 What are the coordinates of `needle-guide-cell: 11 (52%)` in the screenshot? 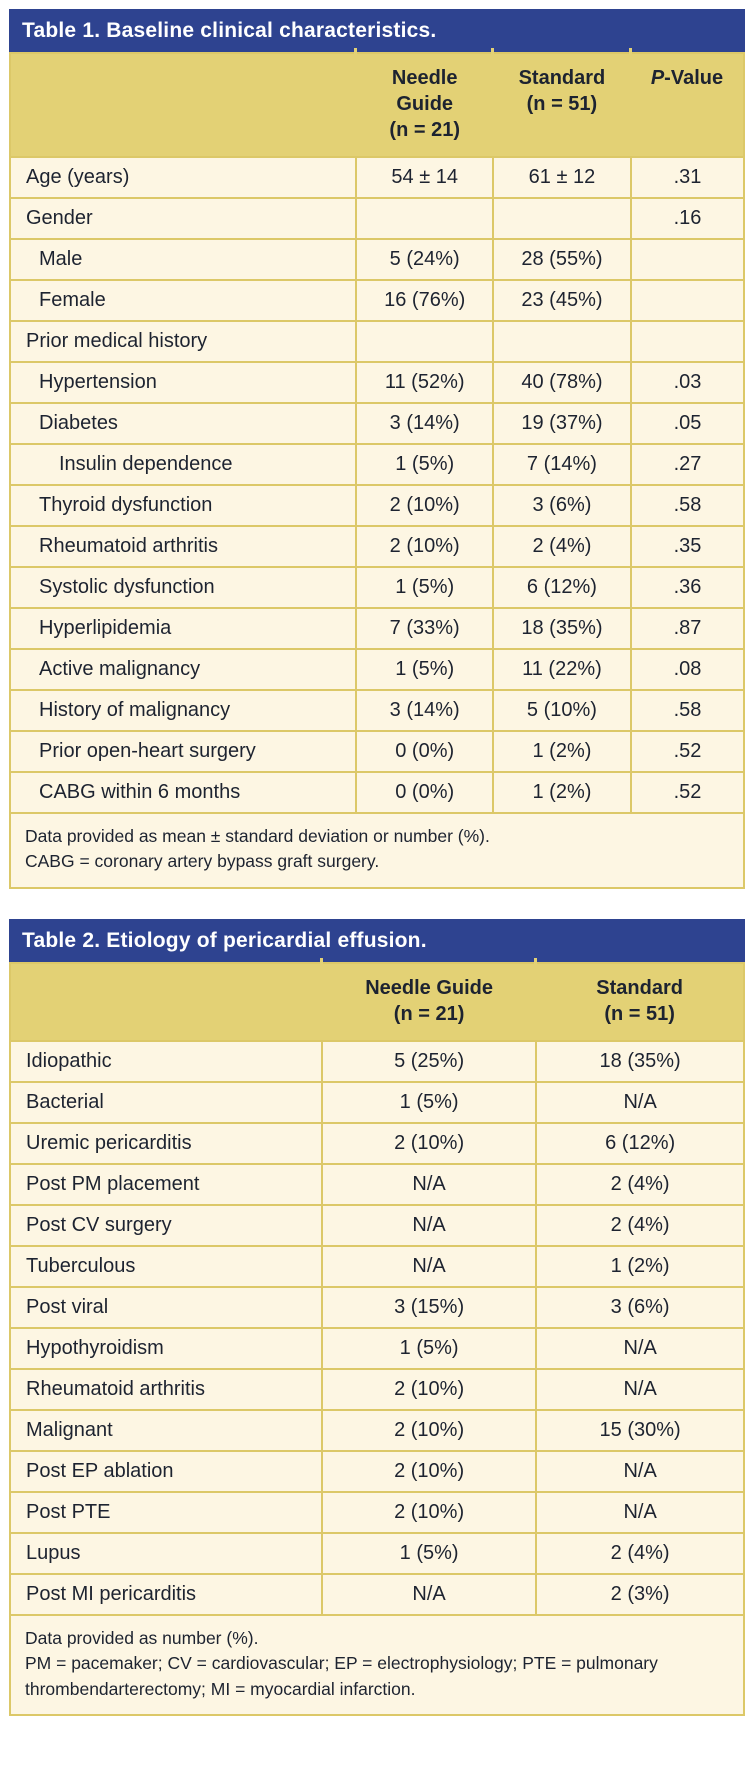 It's located at (424, 382).